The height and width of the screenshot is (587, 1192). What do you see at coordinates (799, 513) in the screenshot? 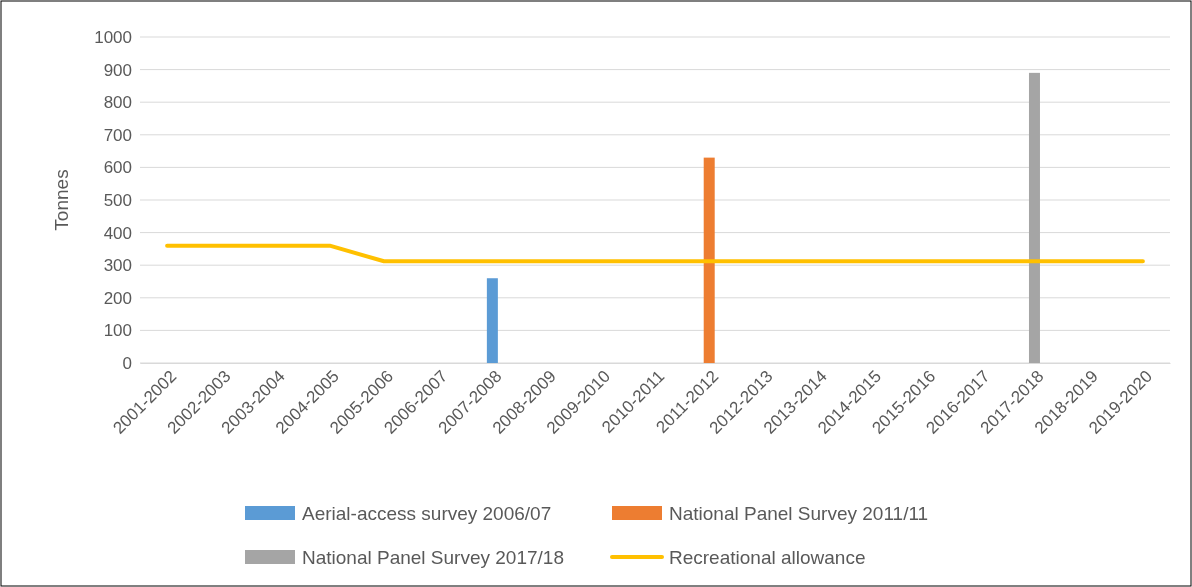
I see `legend-label: National Panel Survey 2011/11` at bounding box center [799, 513].